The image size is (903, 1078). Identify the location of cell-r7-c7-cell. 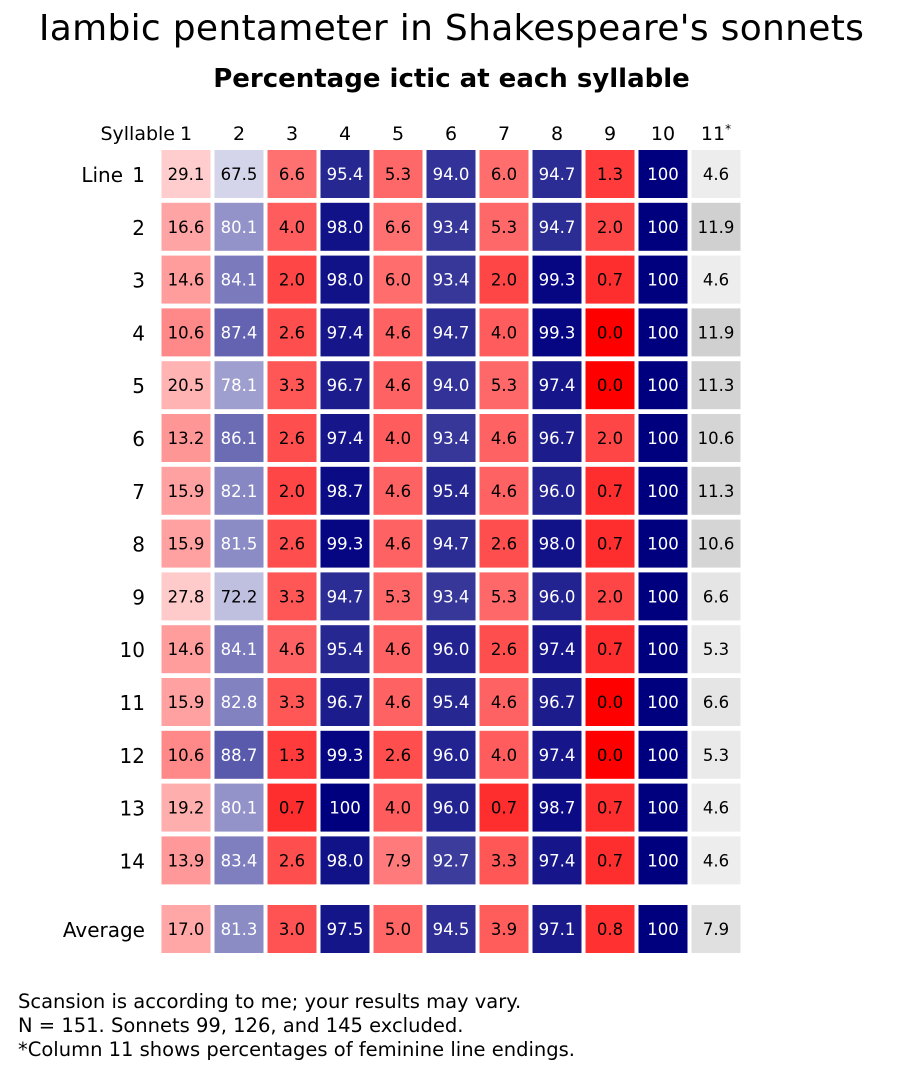
(504, 490).